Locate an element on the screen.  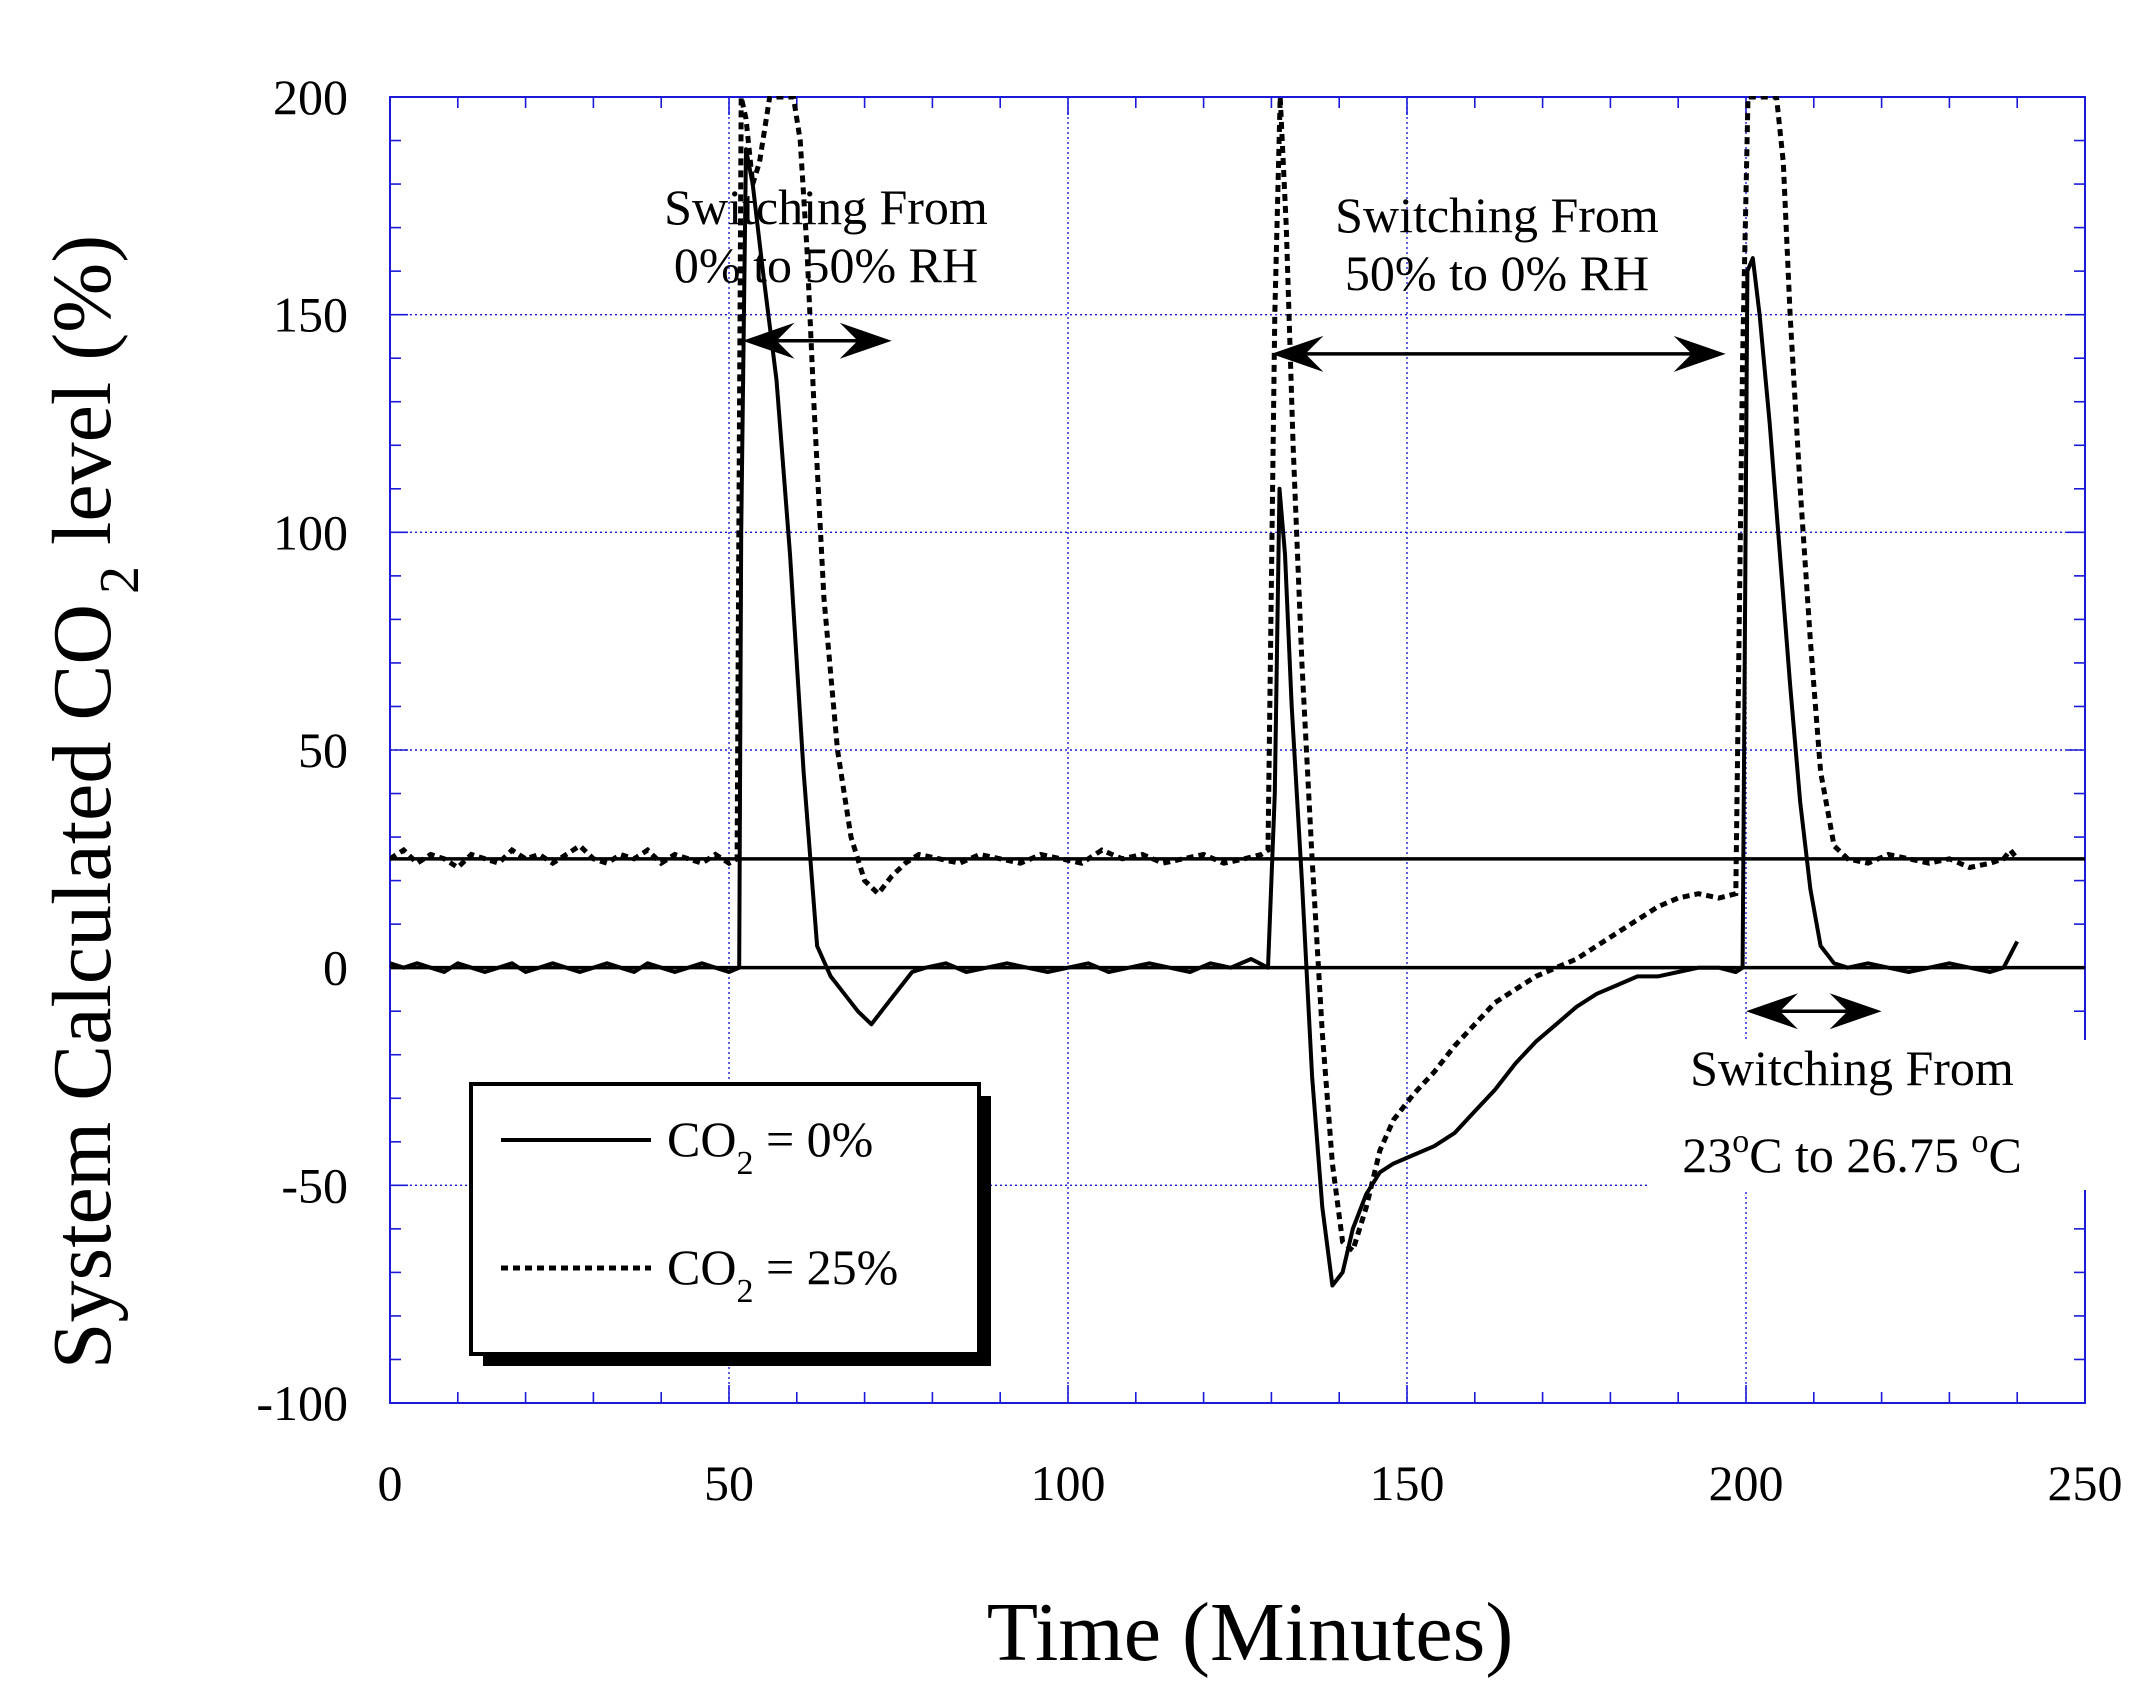
arrow-temp-head-right is located at coordinates (1855, 1011).